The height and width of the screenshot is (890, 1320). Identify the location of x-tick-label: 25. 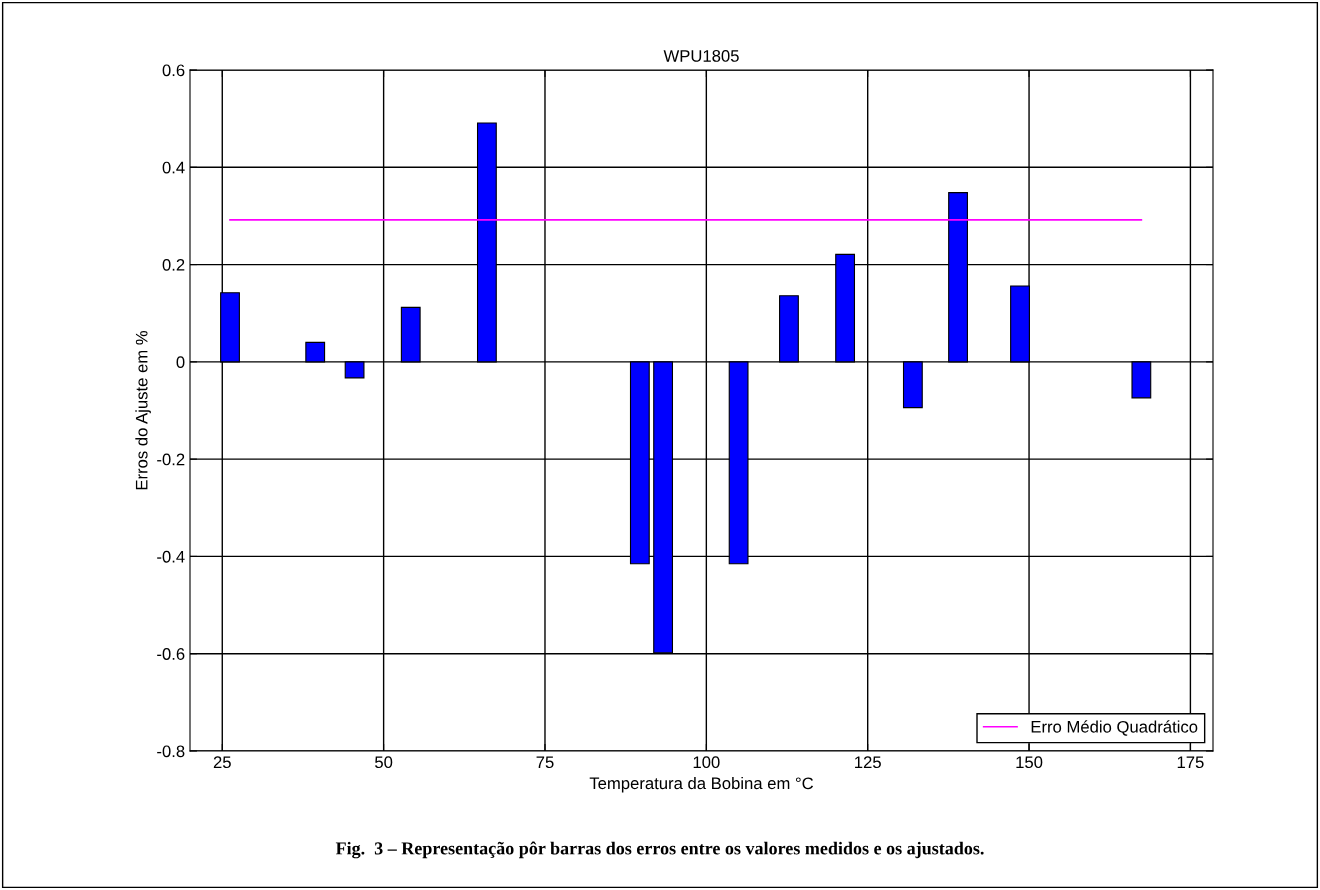
(222, 762).